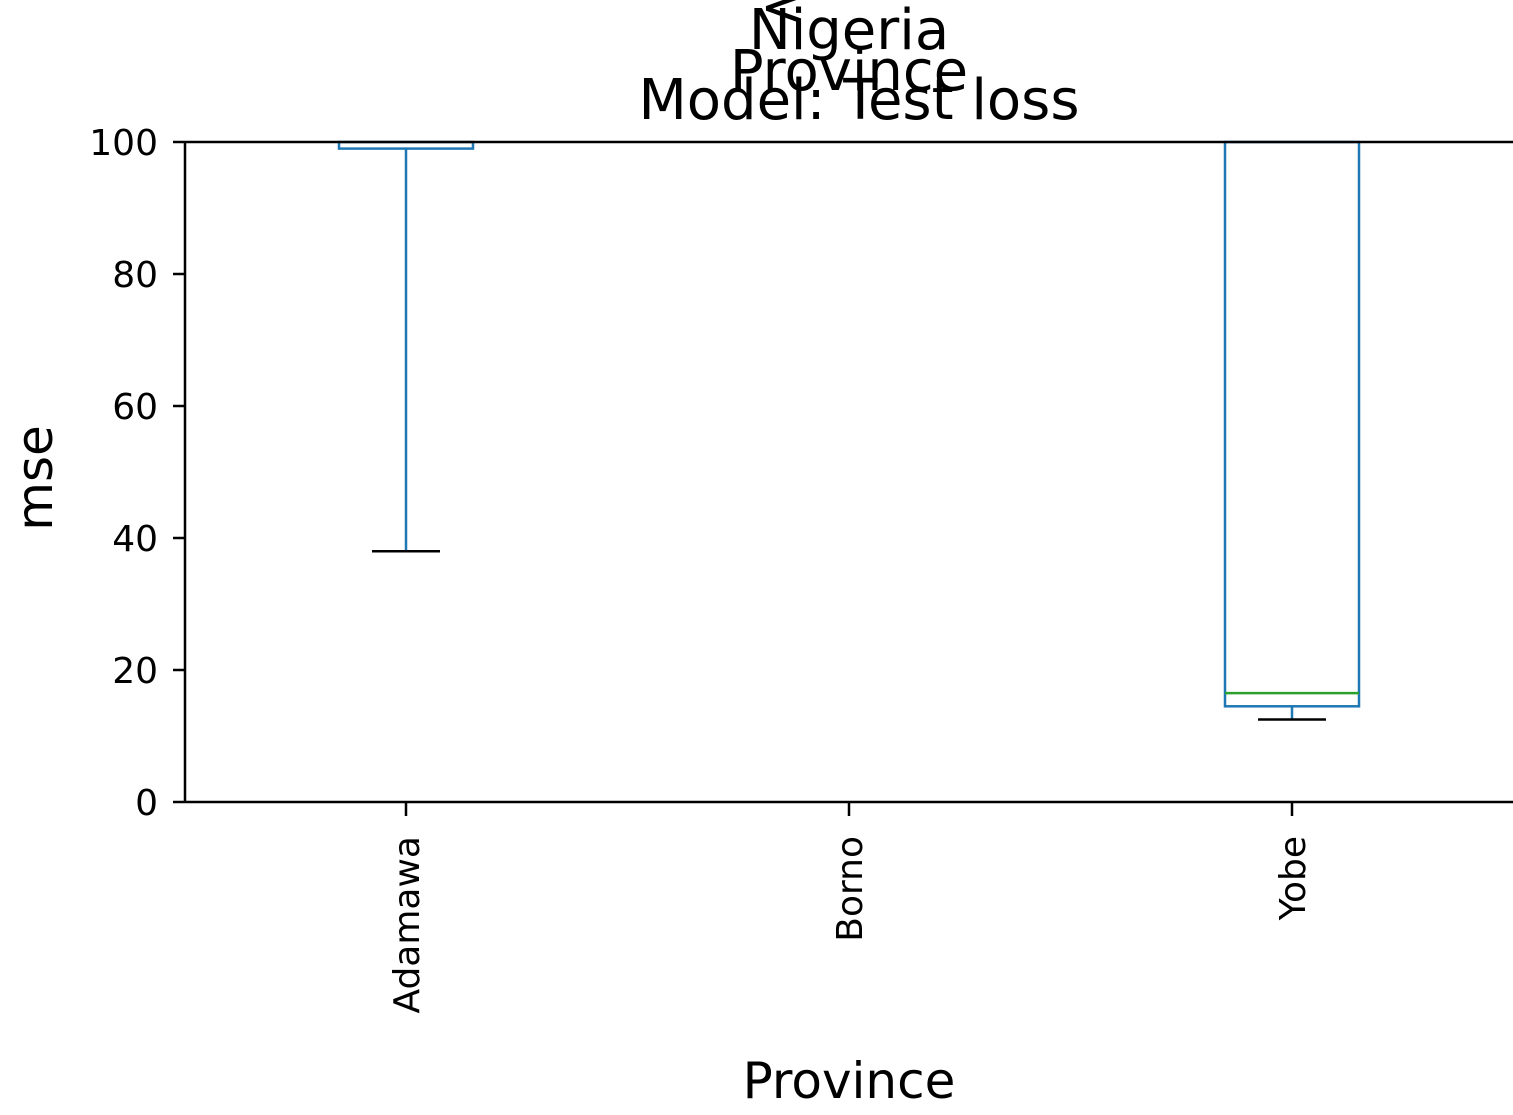 Image resolution: width=1513 pixels, height=1115 pixels. What do you see at coordinates (849, 71) in the screenshot?
I see `title-line-2: Province` at bounding box center [849, 71].